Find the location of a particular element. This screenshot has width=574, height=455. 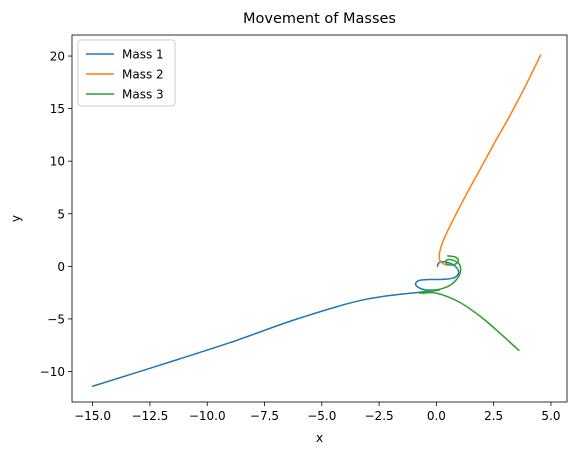

y-tick-label: 20 is located at coordinates (57, 57).